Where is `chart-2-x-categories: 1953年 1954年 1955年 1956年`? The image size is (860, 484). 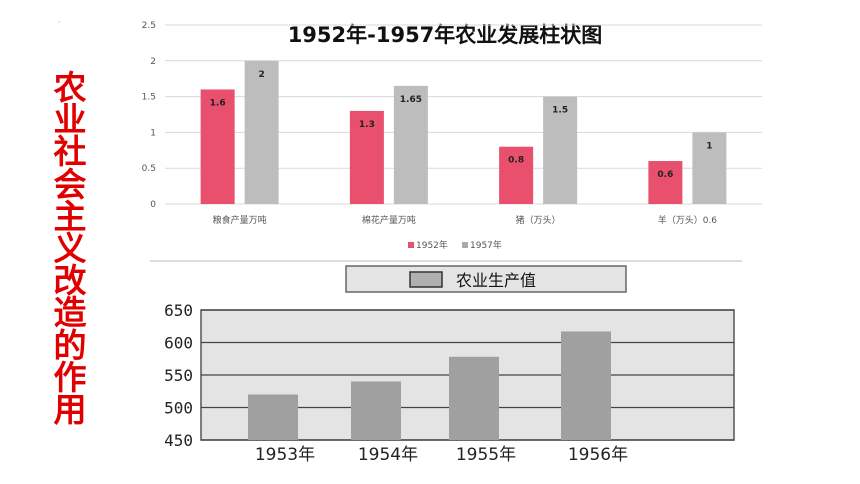
chart-2-x-categories: 1953年 1954年 1955年 1956年 is located at coordinates (441, 455).